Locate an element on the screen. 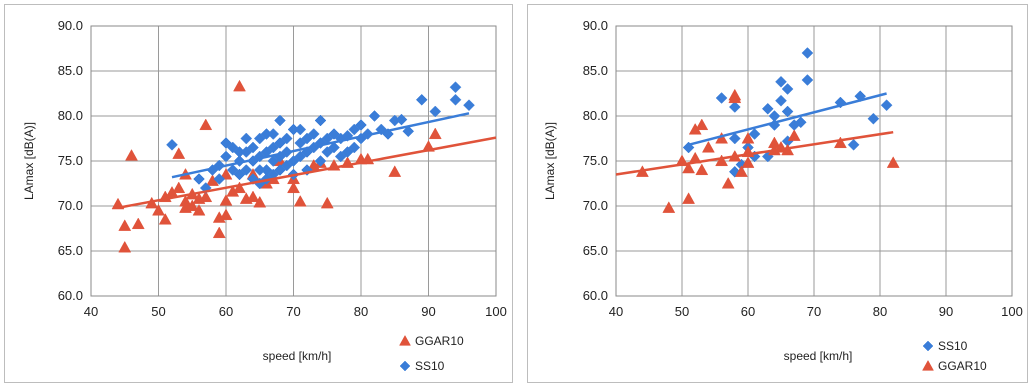 This screenshot has width=1032, height=387. y-tick-label: 65.0 is located at coordinates (70, 250).